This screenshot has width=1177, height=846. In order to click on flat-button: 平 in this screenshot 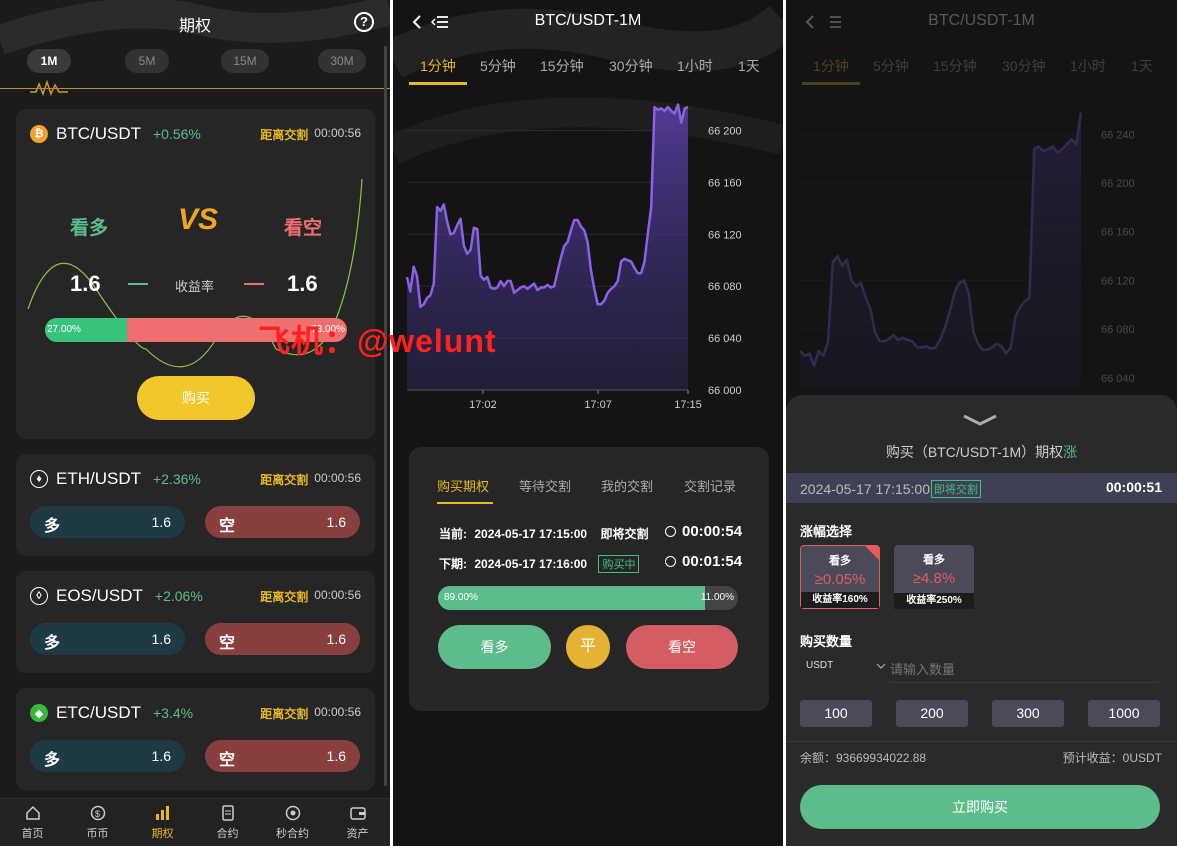, I will do `click(588, 647)`.